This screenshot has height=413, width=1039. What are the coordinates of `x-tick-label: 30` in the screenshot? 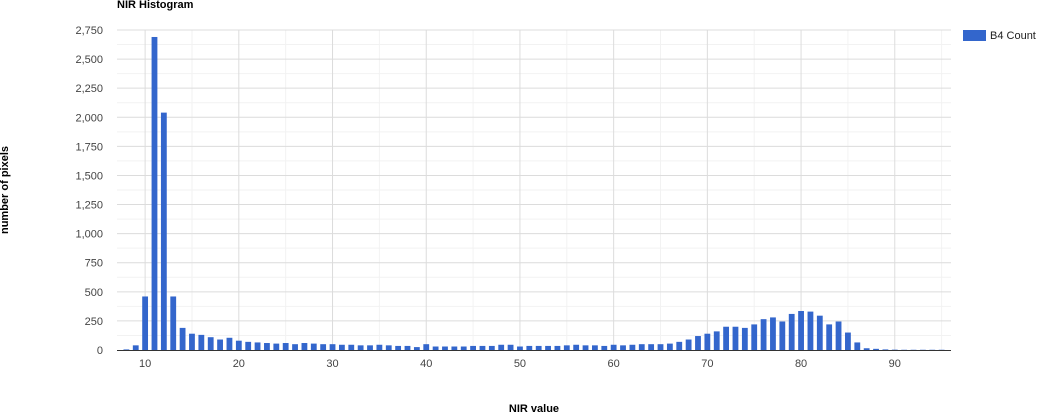 It's located at (332, 364).